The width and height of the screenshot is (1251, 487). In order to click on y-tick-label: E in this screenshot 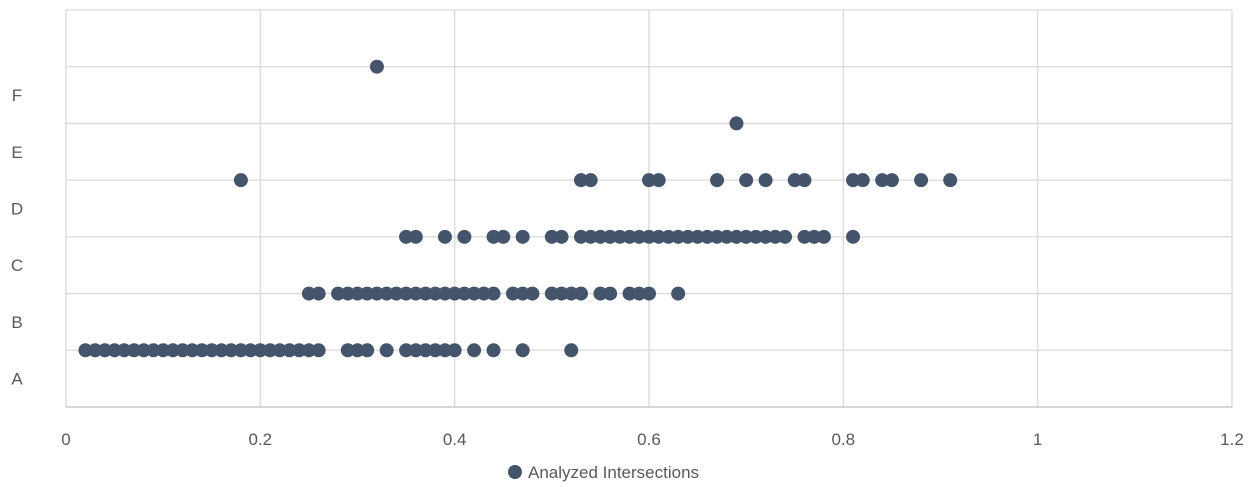, I will do `click(16, 152)`.